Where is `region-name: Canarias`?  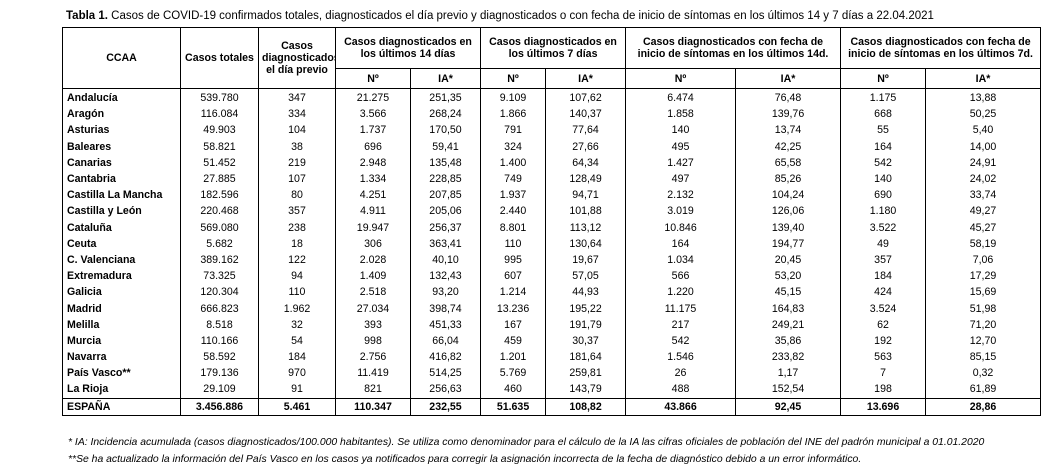 region-name: Canarias is located at coordinates (121, 162).